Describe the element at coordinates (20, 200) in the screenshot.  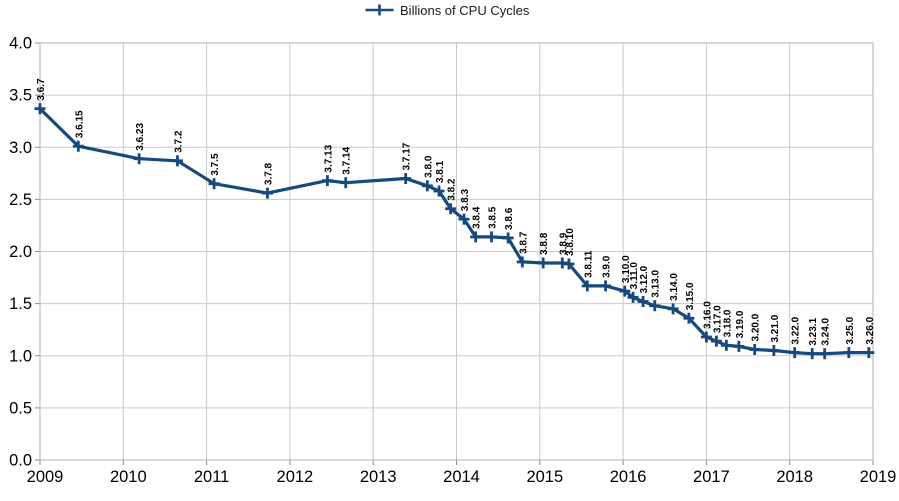
I see `y-axis-tick-label: 2.5` at that location.